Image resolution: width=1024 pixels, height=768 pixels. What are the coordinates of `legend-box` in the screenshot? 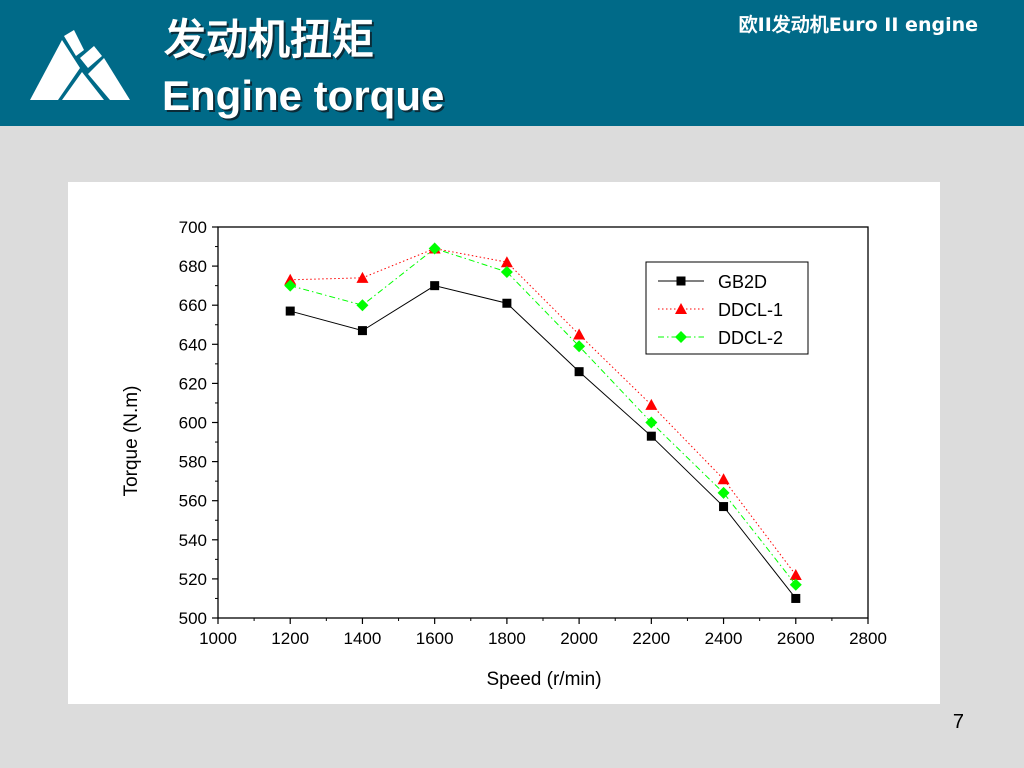 It's located at (727, 308).